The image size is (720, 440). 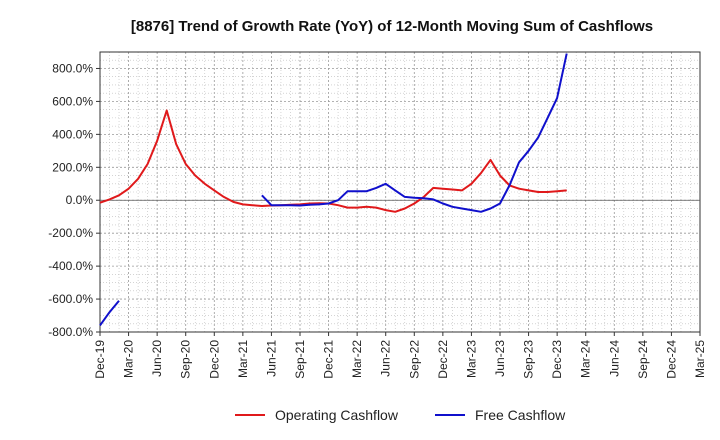 I want to click on y-tick-label: -400.0%, so click(x=70, y=266).